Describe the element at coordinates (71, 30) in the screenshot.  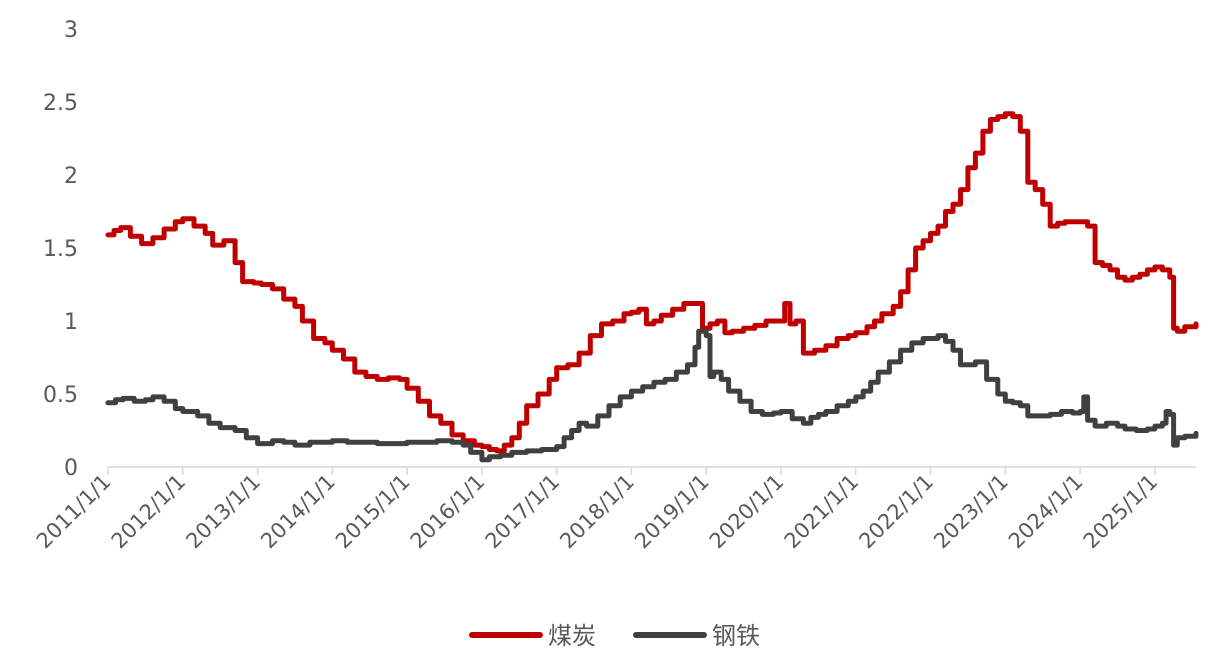
I see `y-tick-label: 3` at that location.